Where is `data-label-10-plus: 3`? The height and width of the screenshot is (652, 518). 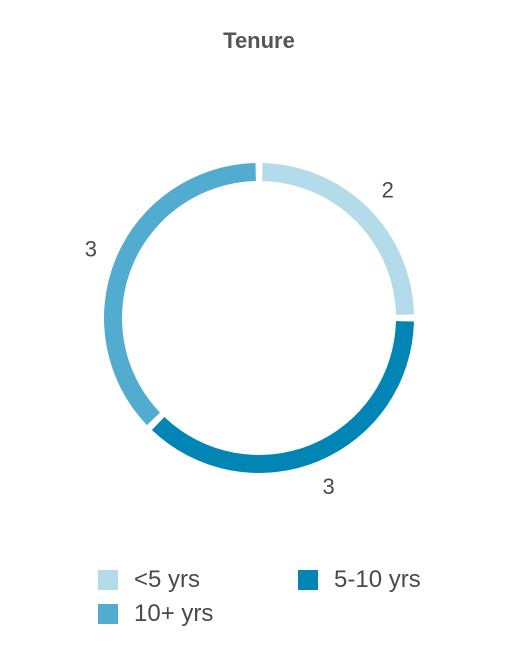 data-label-10-plus: 3 is located at coordinates (91, 248).